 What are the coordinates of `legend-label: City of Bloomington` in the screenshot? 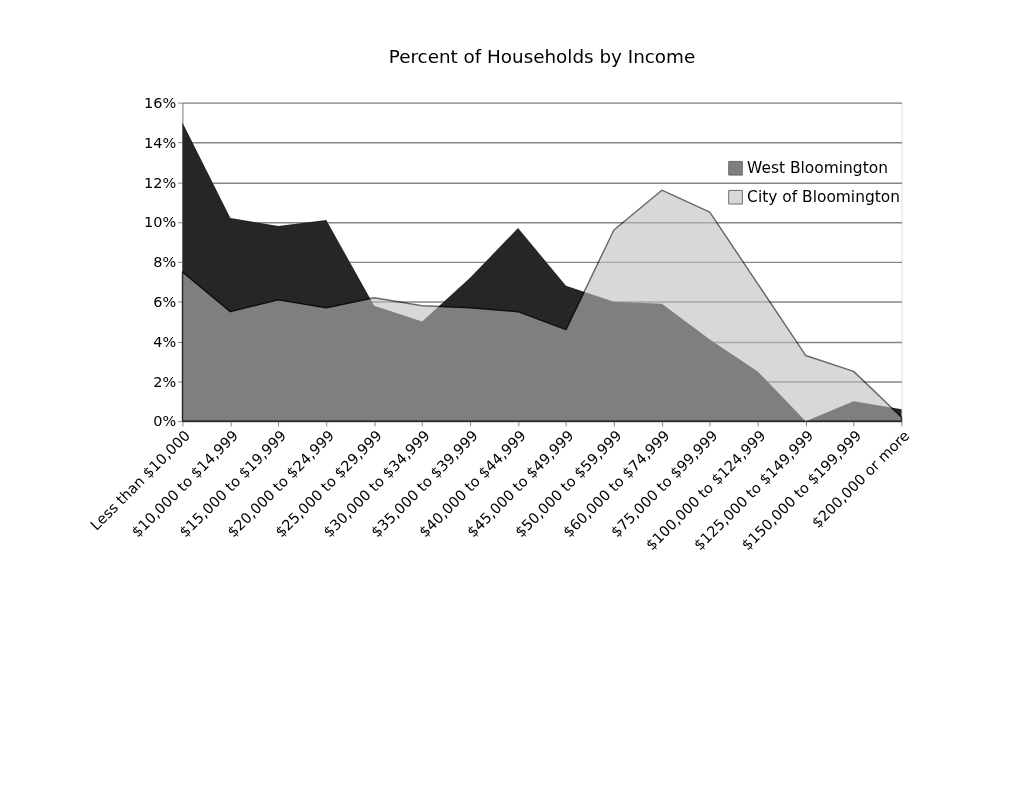 It's located at (824, 197).